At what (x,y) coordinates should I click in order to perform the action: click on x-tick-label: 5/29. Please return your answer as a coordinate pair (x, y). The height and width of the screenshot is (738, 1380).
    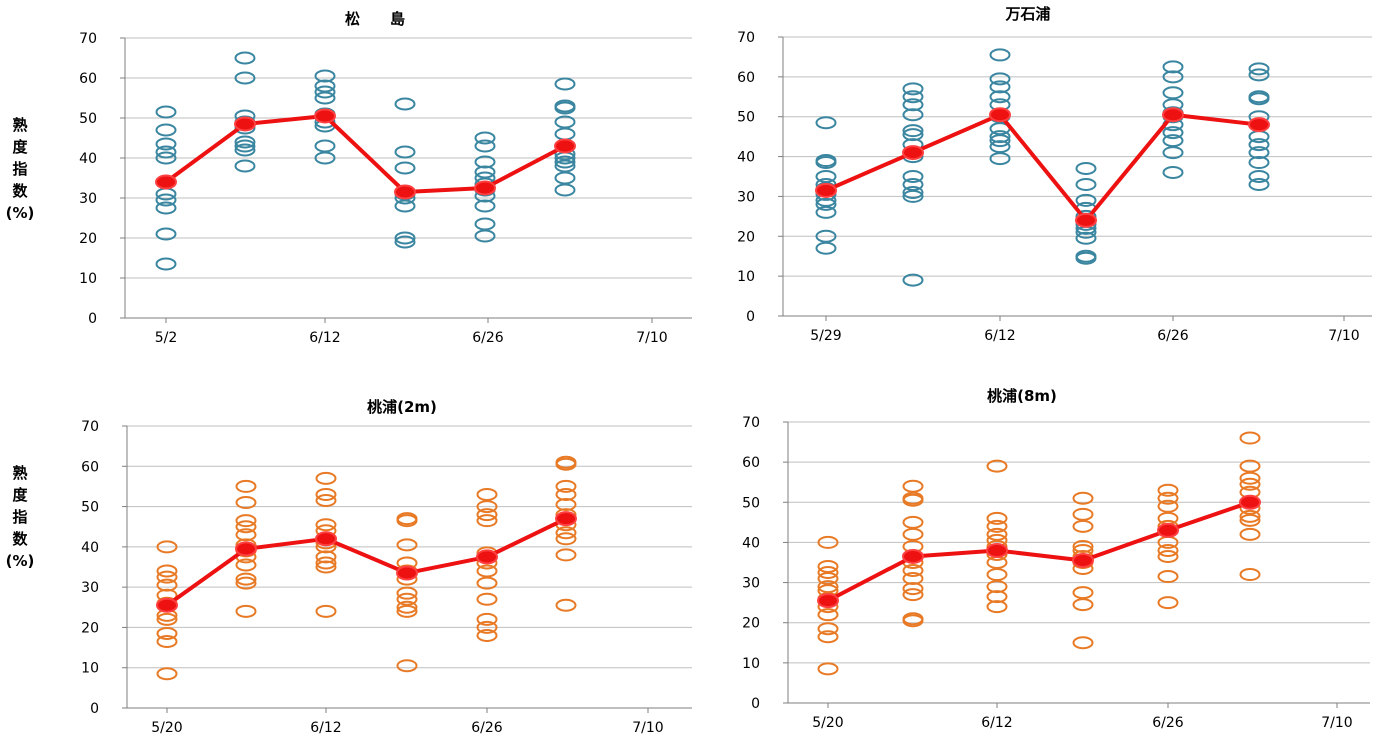
    Looking at the image, I should click on (825, 336).